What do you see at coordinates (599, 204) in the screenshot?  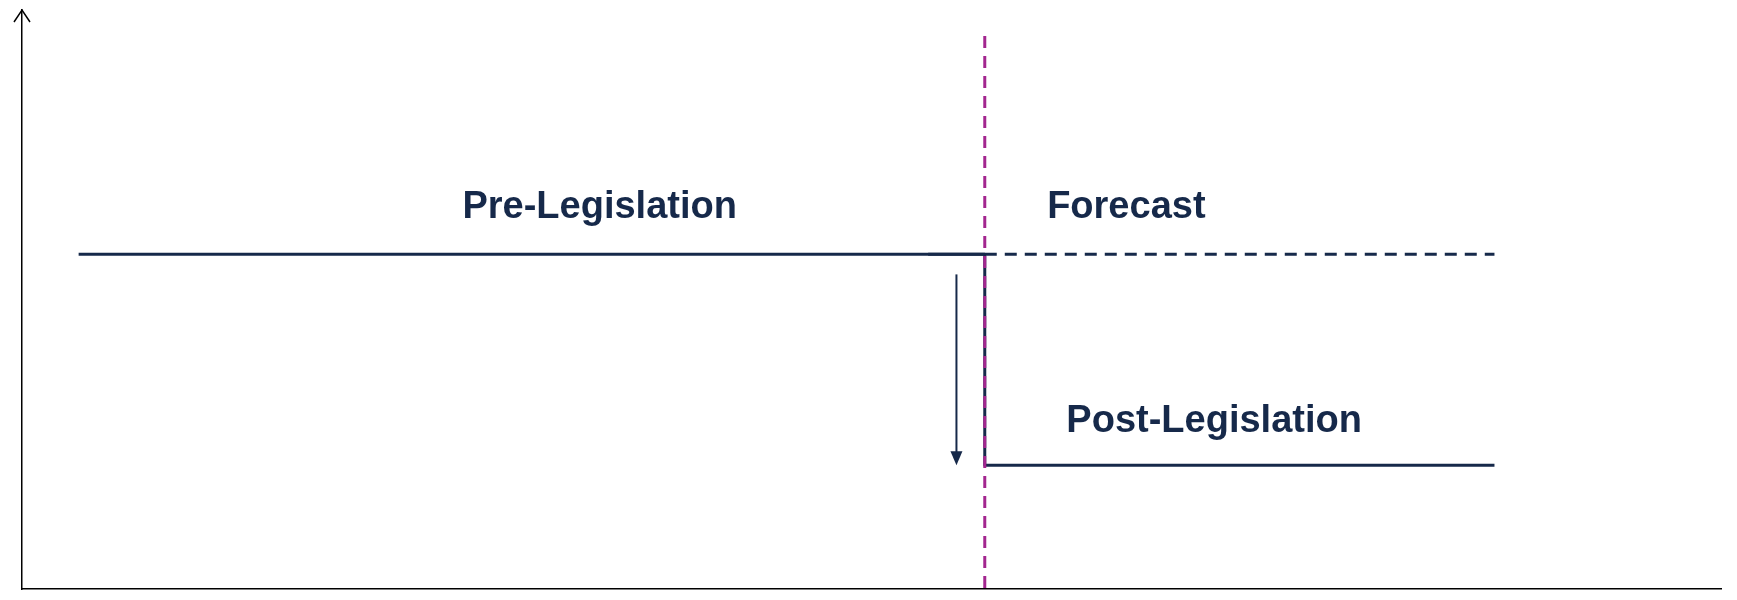 I see `series-label: Pre-Legislation` at bounding box center [599, 204].